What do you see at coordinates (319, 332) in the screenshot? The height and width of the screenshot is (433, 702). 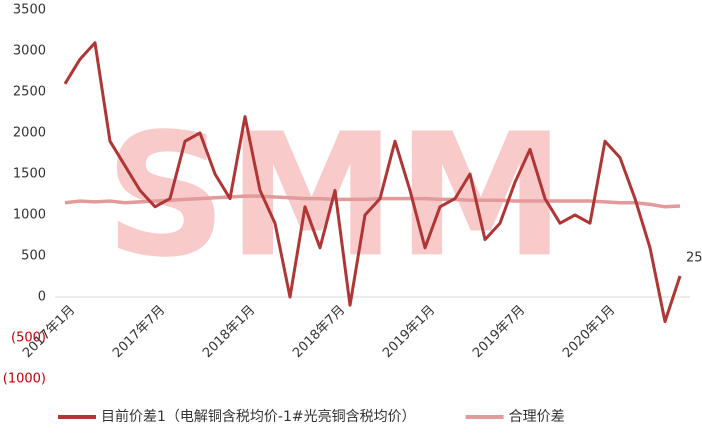 I see `x-tick-label: 2018年7月` at bounding box center [319, 332].